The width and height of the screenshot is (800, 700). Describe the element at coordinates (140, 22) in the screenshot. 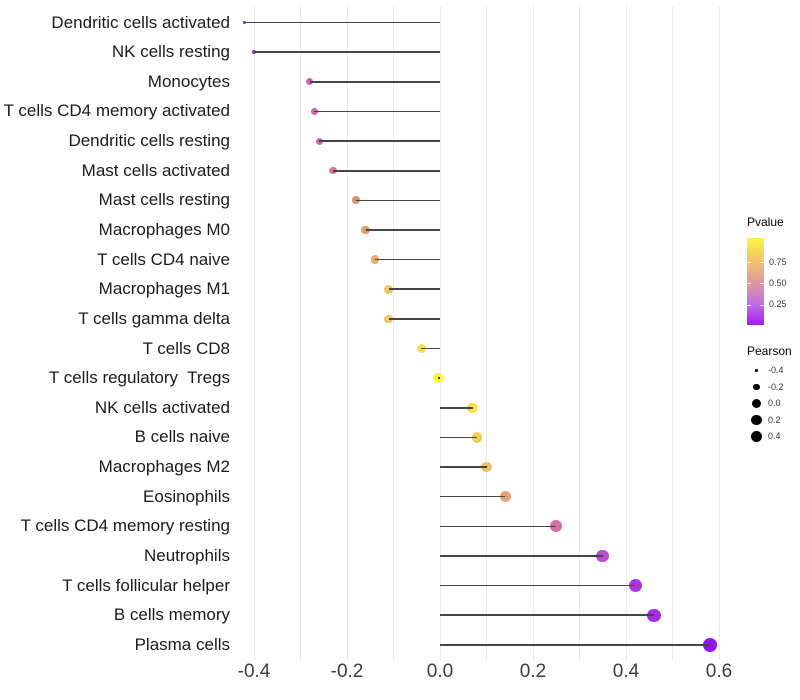

I see `y-axis-label: Dendritic cells activated` at that location.